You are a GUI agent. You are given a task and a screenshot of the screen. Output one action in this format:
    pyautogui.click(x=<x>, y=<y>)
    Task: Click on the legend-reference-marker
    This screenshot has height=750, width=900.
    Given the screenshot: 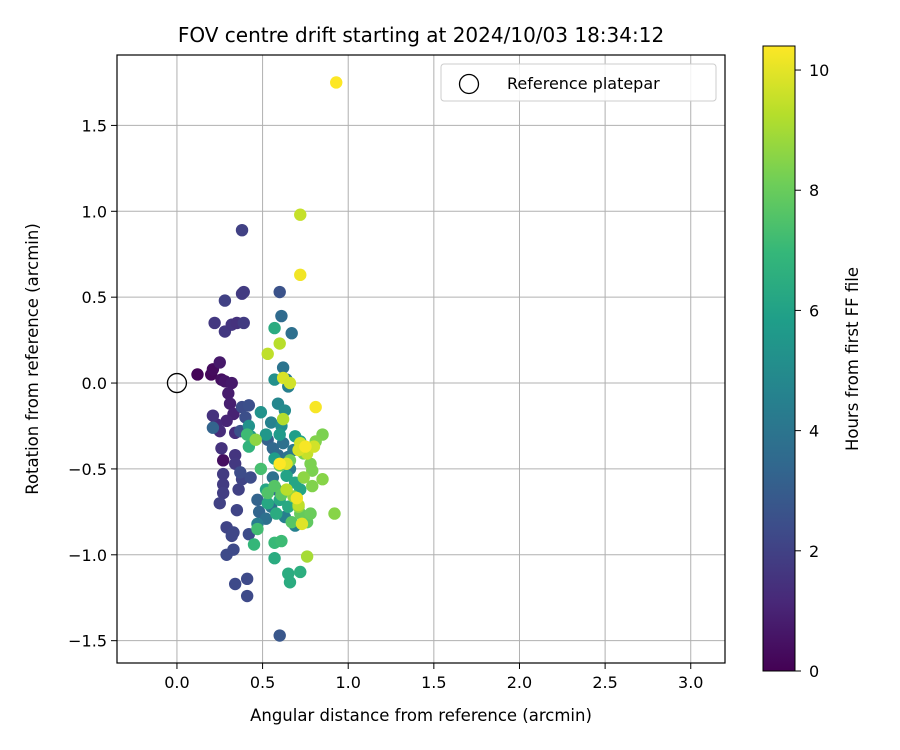 What is the action you would take?
    pyautogui.click(x=469, y=84)
    